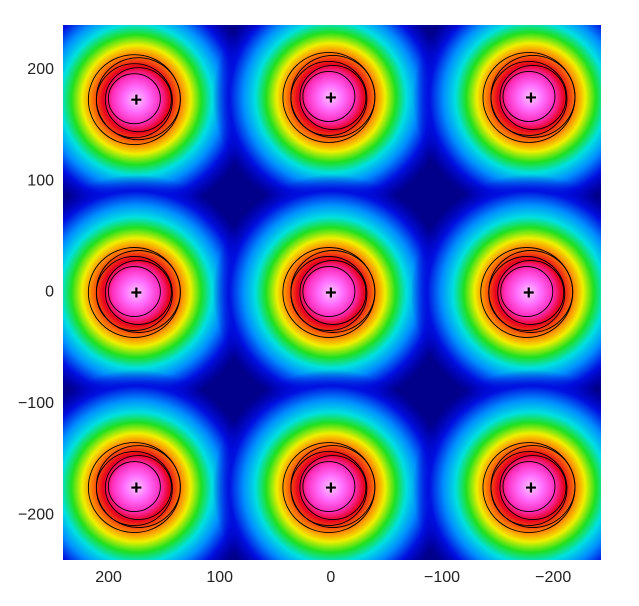 Image resolution: width=639 pixels, height=606 pixels. What do you see at coordinates (40, 180) in the screenshot?
I see `y-tick-label: 100` at bounding box center [40, 180].